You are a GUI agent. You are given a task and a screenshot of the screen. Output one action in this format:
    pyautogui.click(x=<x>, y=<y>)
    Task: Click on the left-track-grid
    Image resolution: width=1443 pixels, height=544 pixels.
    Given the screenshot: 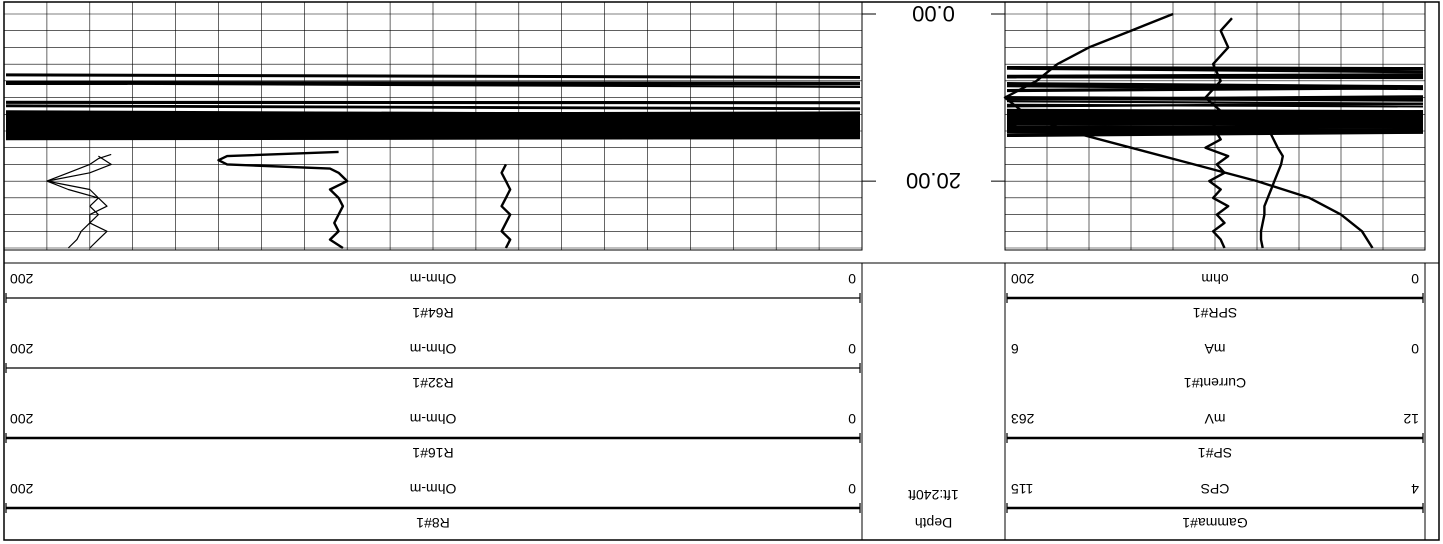 What is the action you would take?
    pyautogui.click(x=1215, y=126)
    